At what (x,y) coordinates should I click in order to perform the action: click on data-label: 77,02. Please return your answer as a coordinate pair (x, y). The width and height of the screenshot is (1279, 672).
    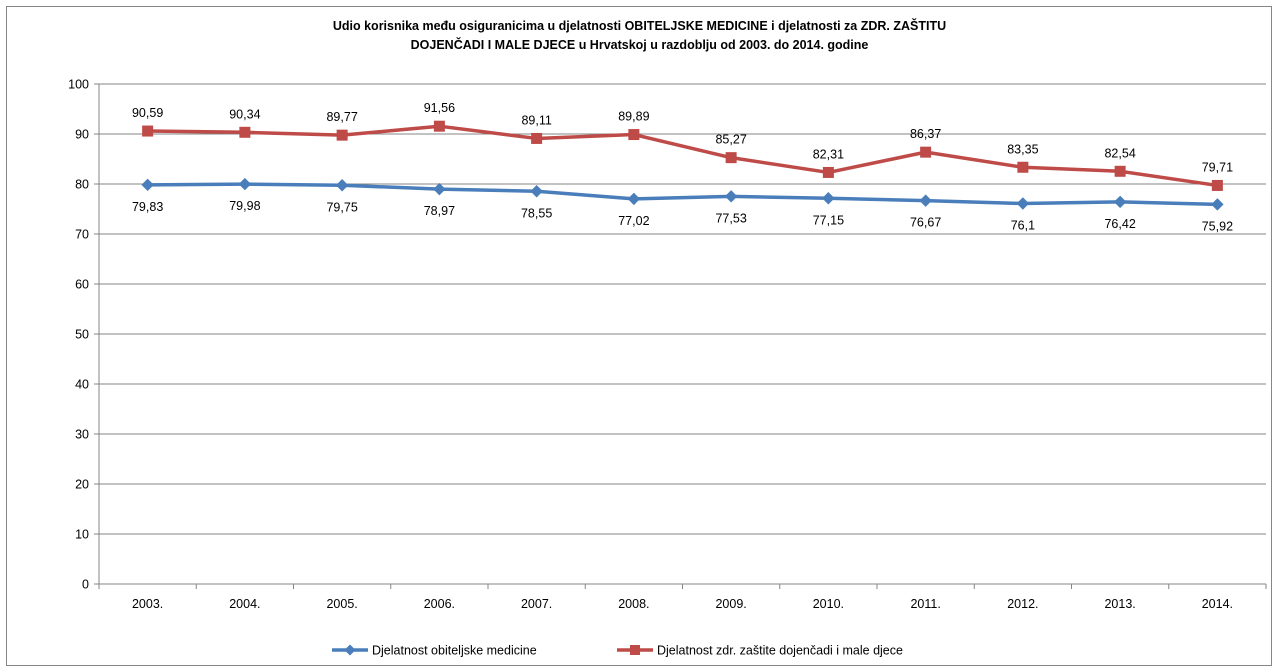
    Looking at the image, I should click on (633, 221).